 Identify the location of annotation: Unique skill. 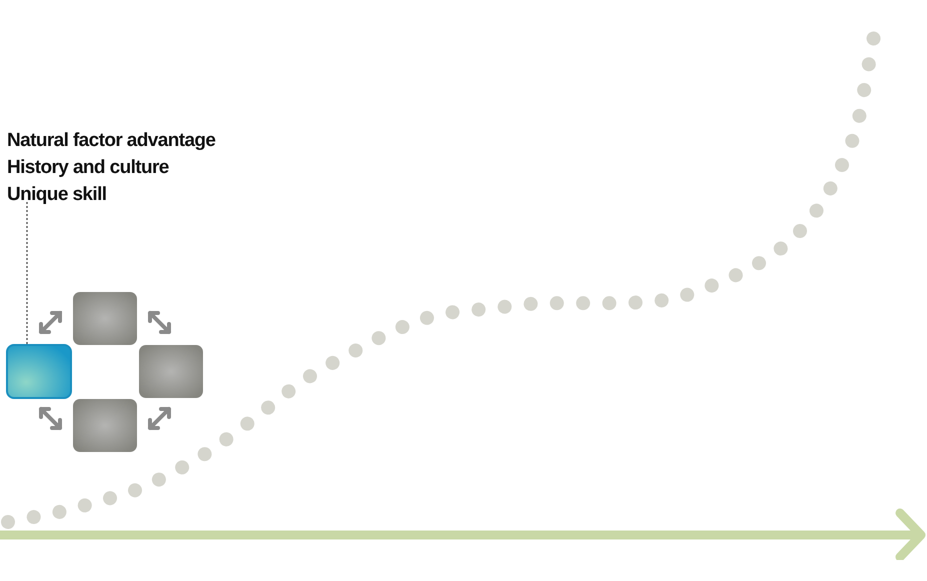
(57, 195).